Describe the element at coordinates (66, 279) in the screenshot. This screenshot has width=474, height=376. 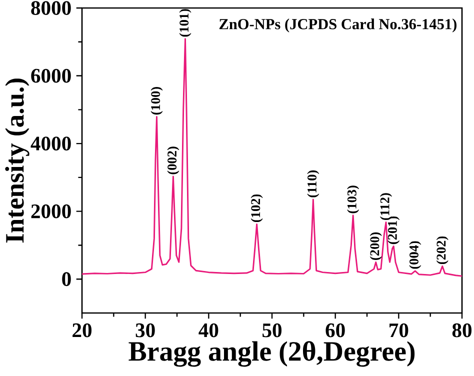
I see `y-tick-label: 0` at that location.